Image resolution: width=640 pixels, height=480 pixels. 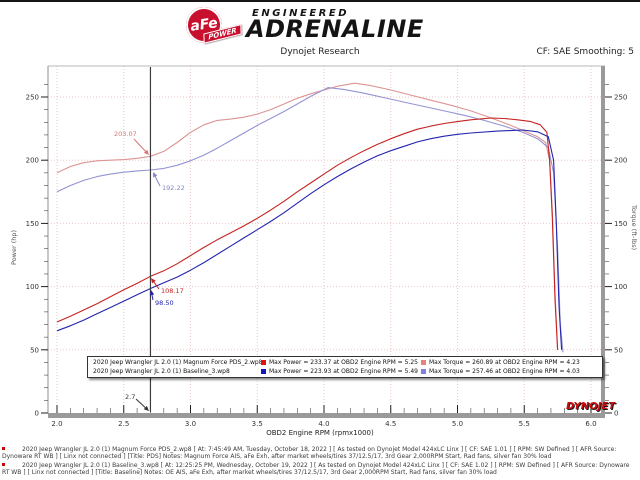 I want to click on cursor-value-192.22: 192.22, so click(x=173, y=188).